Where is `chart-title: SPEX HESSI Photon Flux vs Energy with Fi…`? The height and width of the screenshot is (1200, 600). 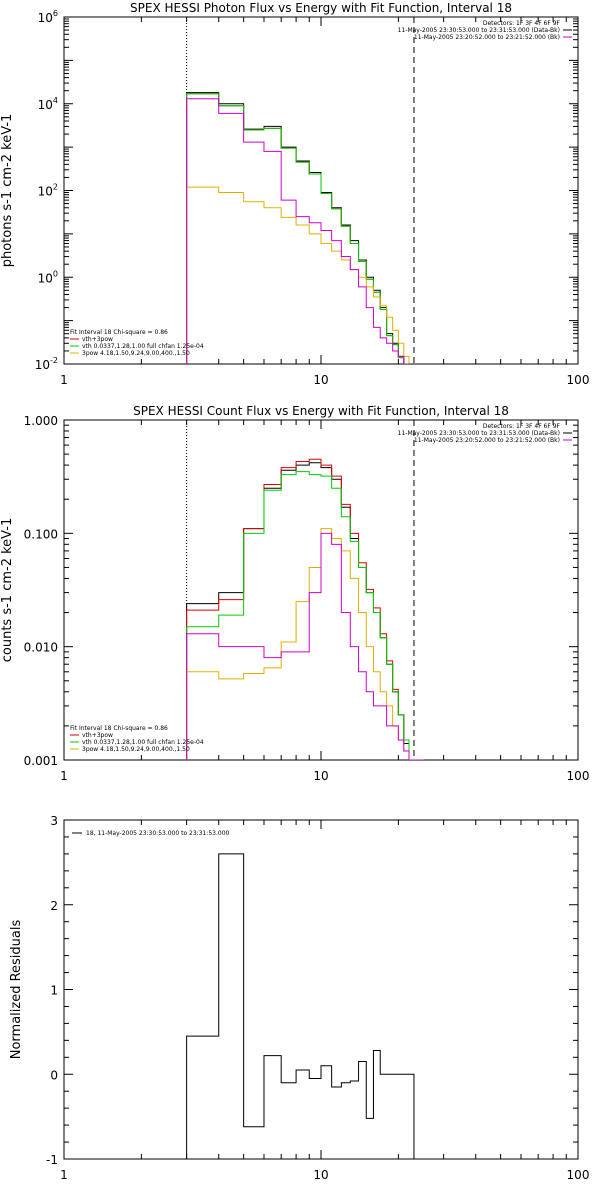 chart-title: SPEX HESSI Photon Flux vs Energy with Fi… is located at coordinates (321, 8).